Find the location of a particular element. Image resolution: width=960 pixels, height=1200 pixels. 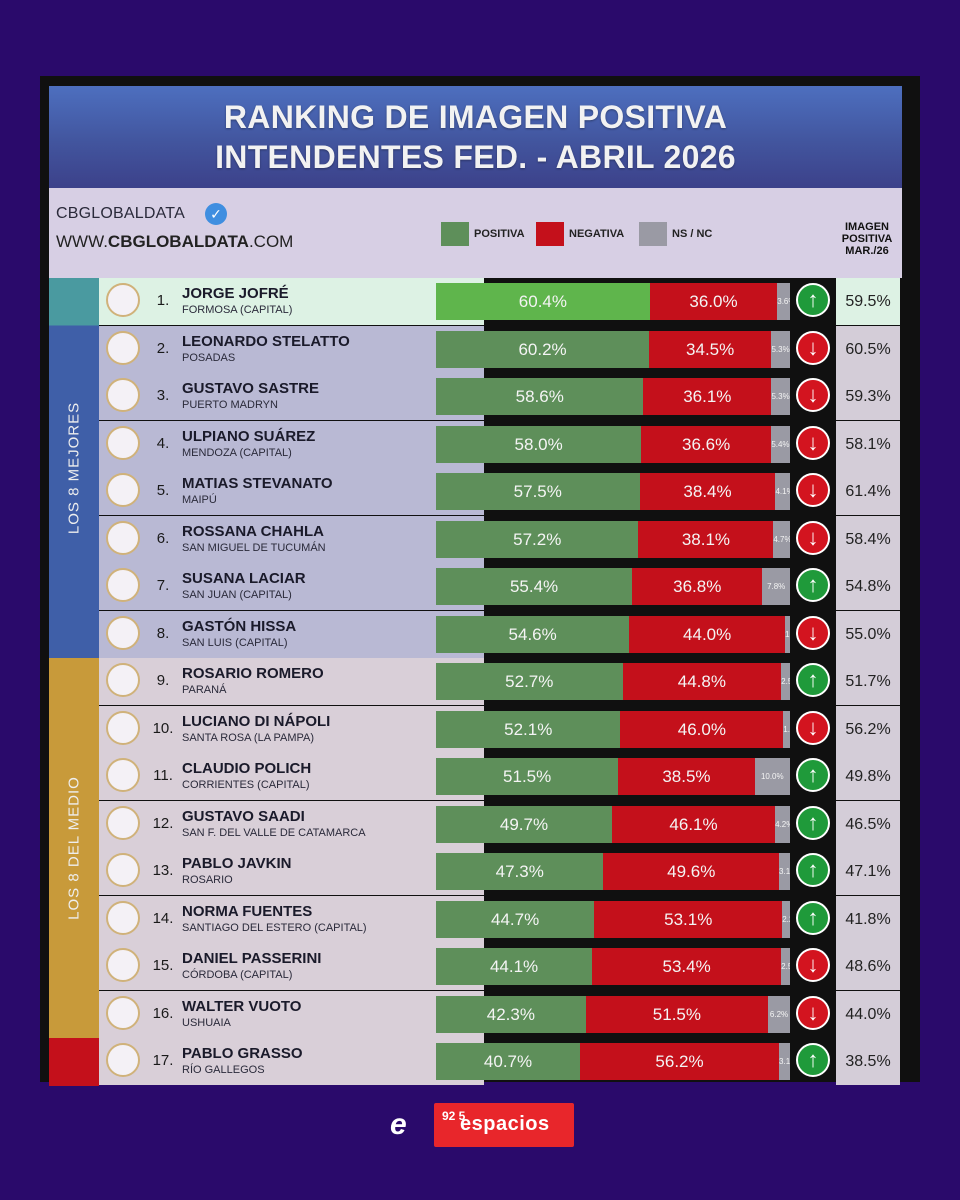

rank-number: 7. is located at coordinates (163, 585).